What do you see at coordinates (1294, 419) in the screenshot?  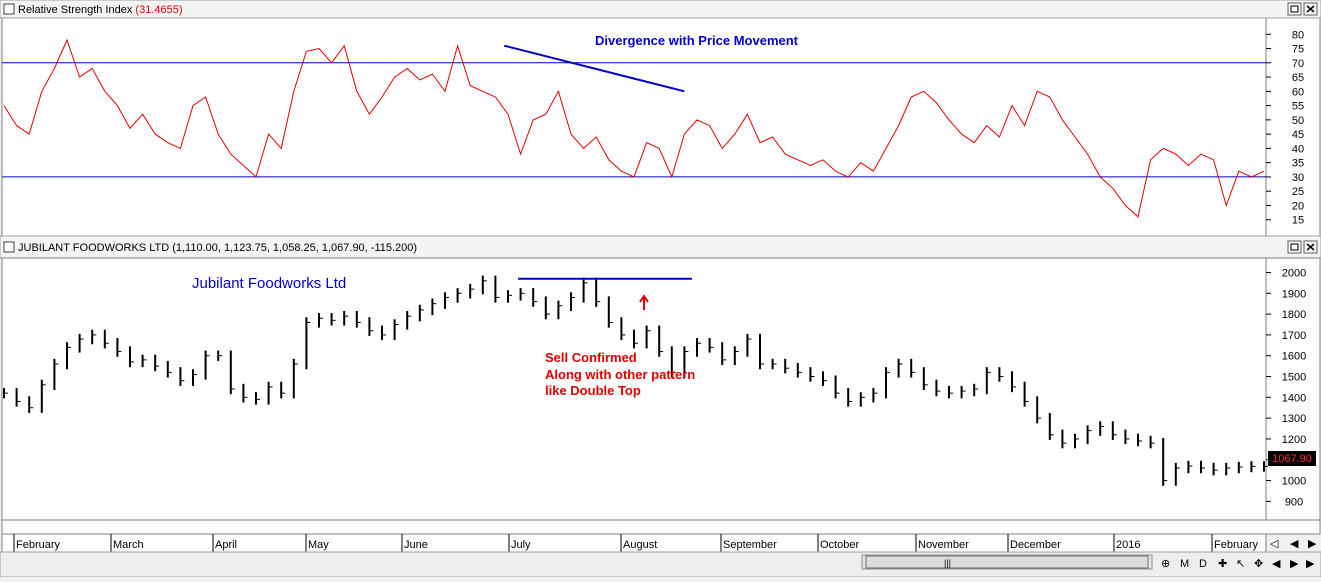 I see `price-y-tick-label: 1300` at bounding box center [1294, 419].